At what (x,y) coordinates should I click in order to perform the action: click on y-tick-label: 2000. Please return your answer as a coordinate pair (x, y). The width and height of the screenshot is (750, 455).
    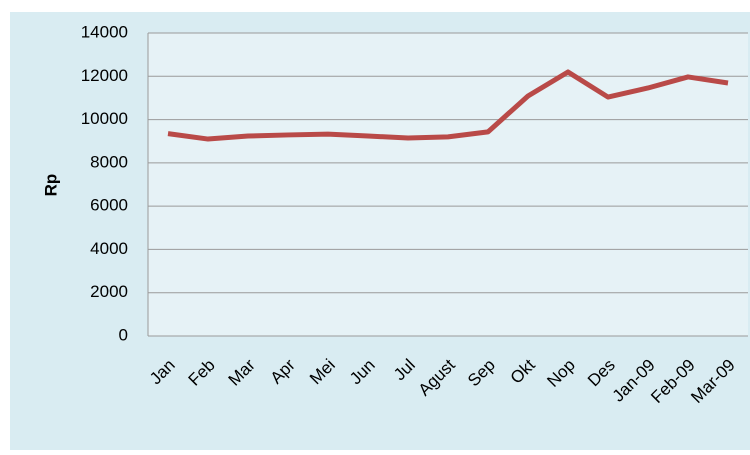
    Looking at the image, I should click on (109, 291).